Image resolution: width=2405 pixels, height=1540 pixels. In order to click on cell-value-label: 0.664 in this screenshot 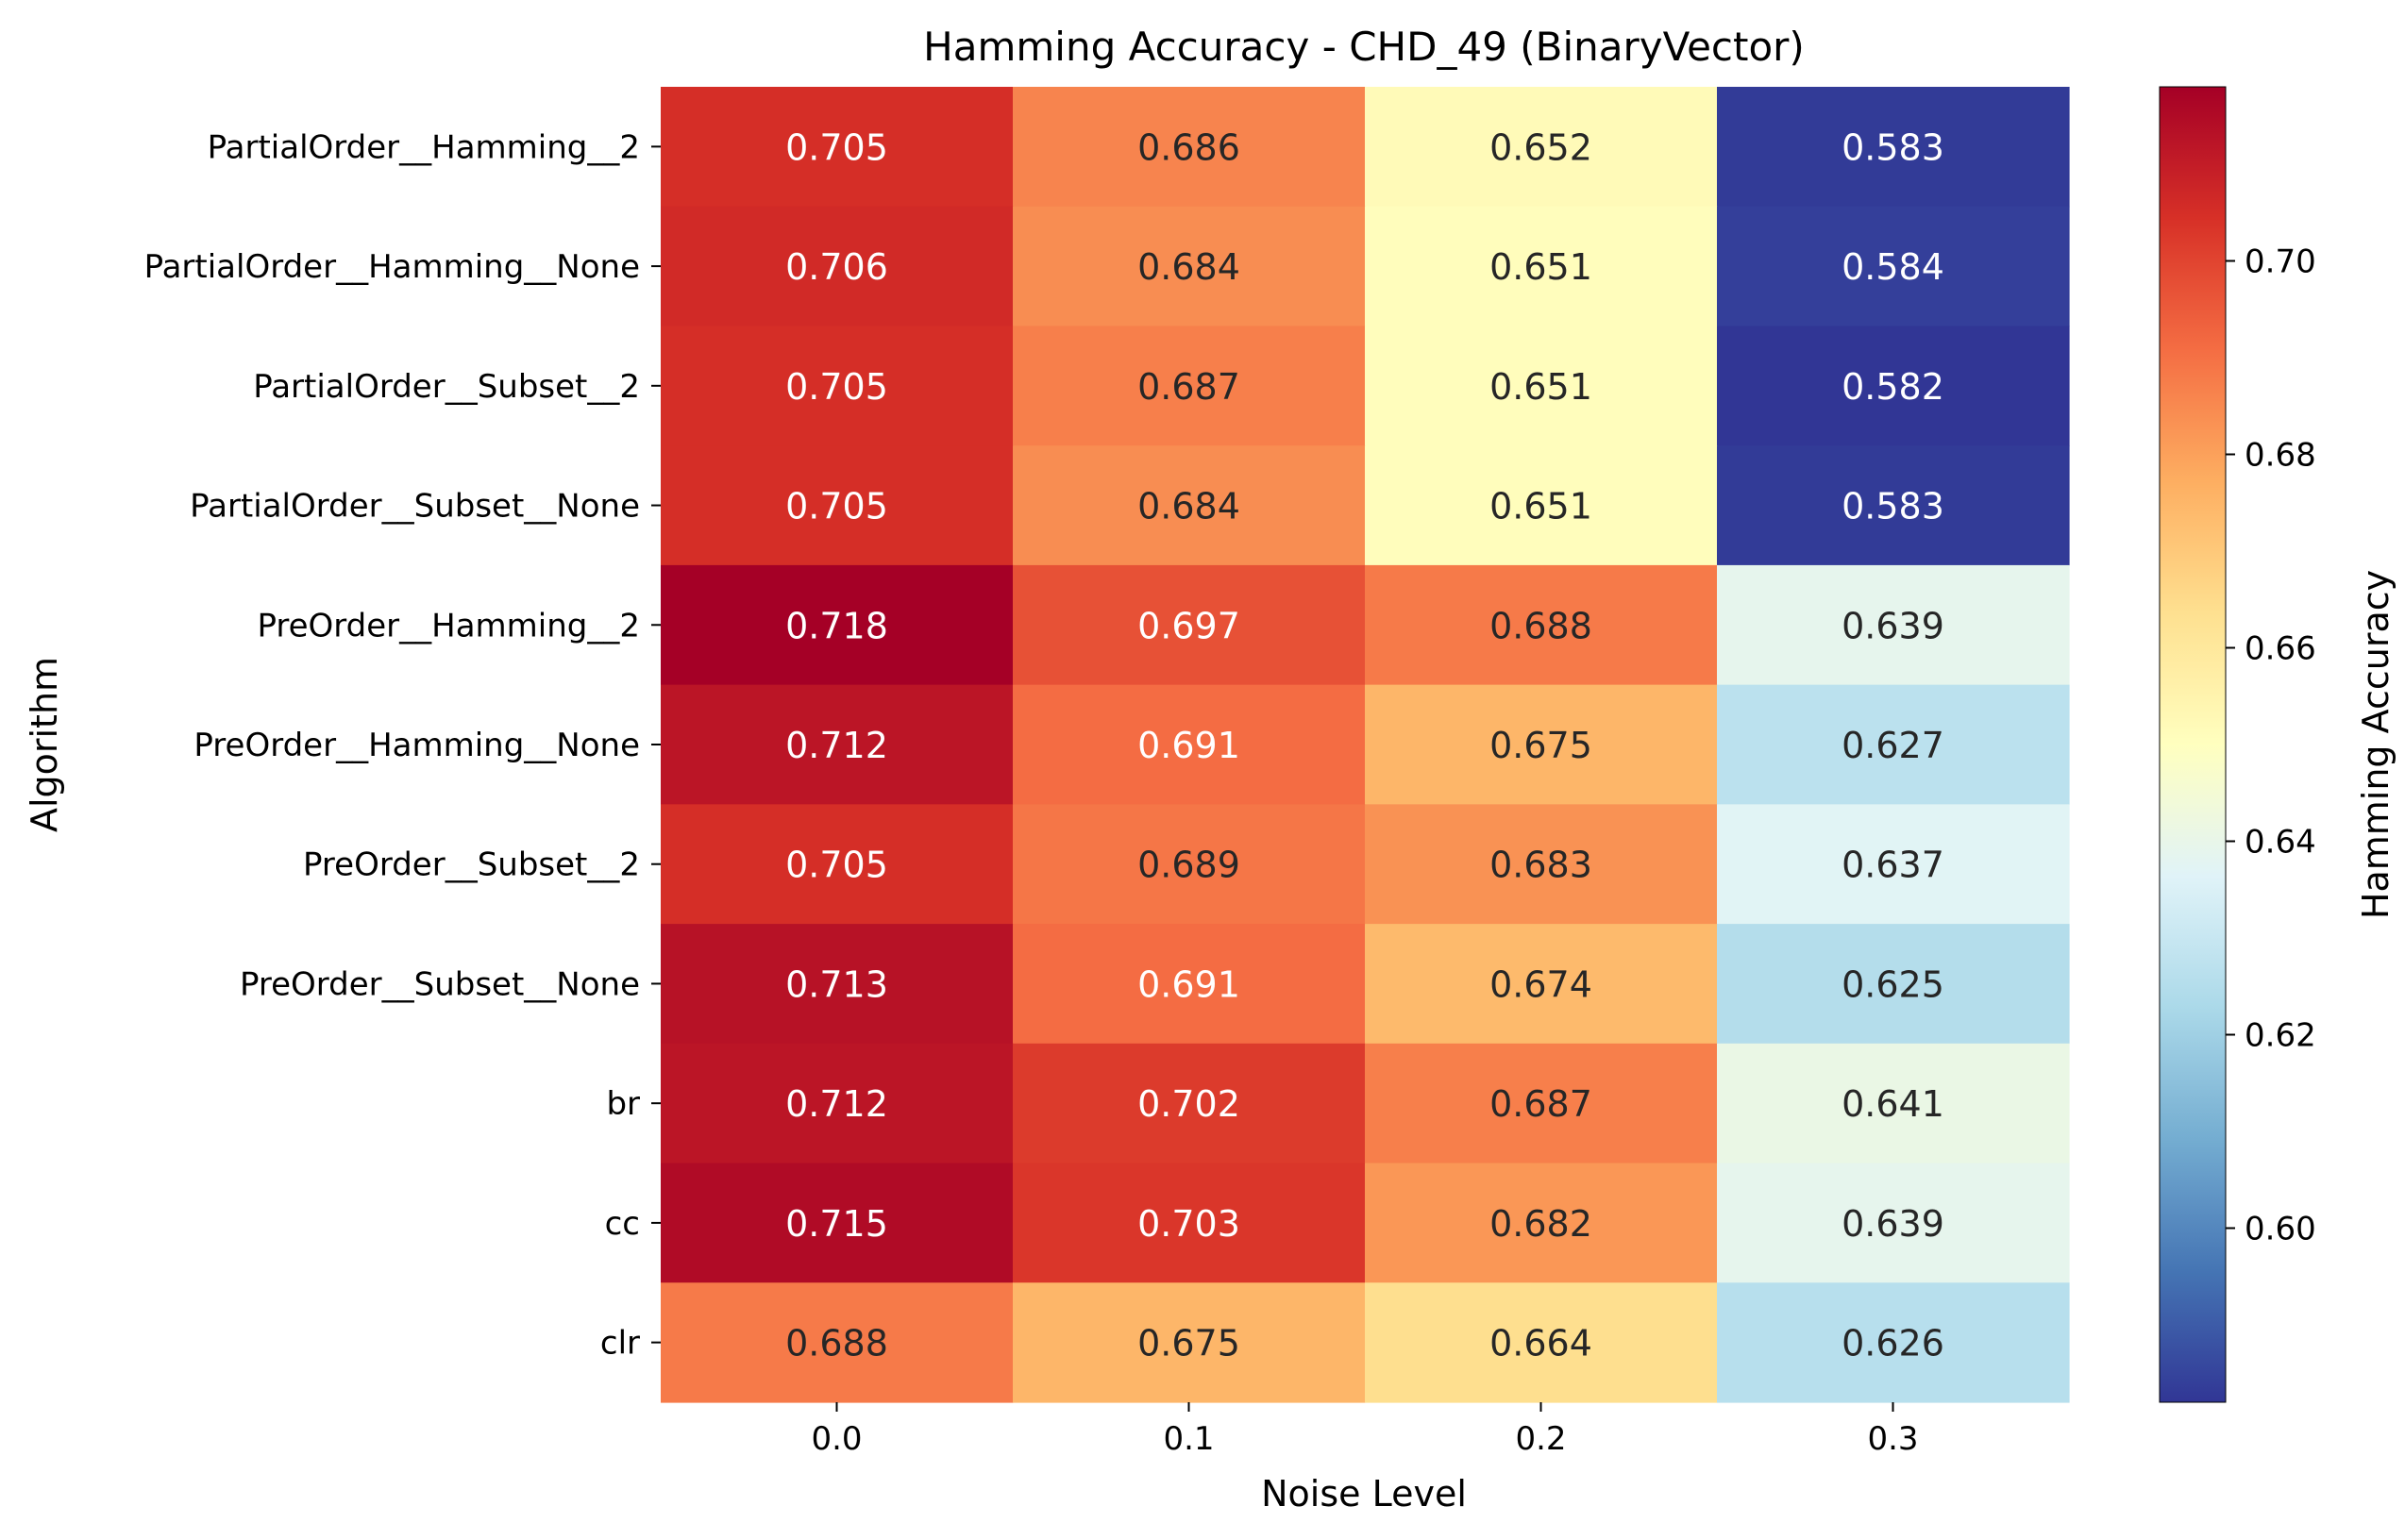, I will do `click(1541, 1343)`.